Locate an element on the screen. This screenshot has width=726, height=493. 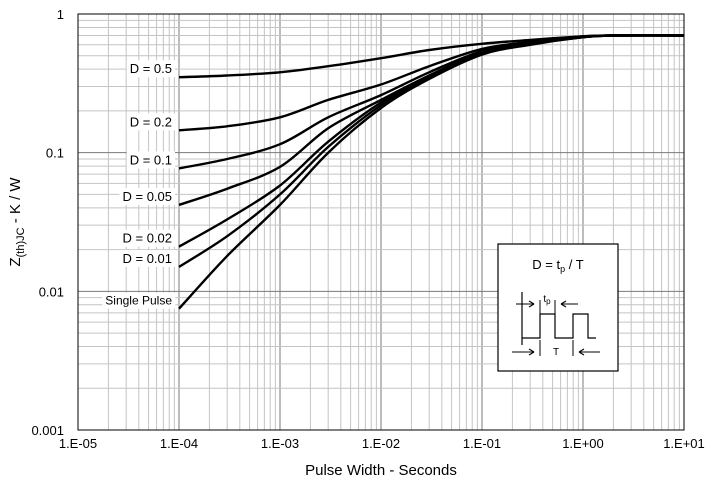
inset-formula-sub: p is located at coordinates (562, 269).